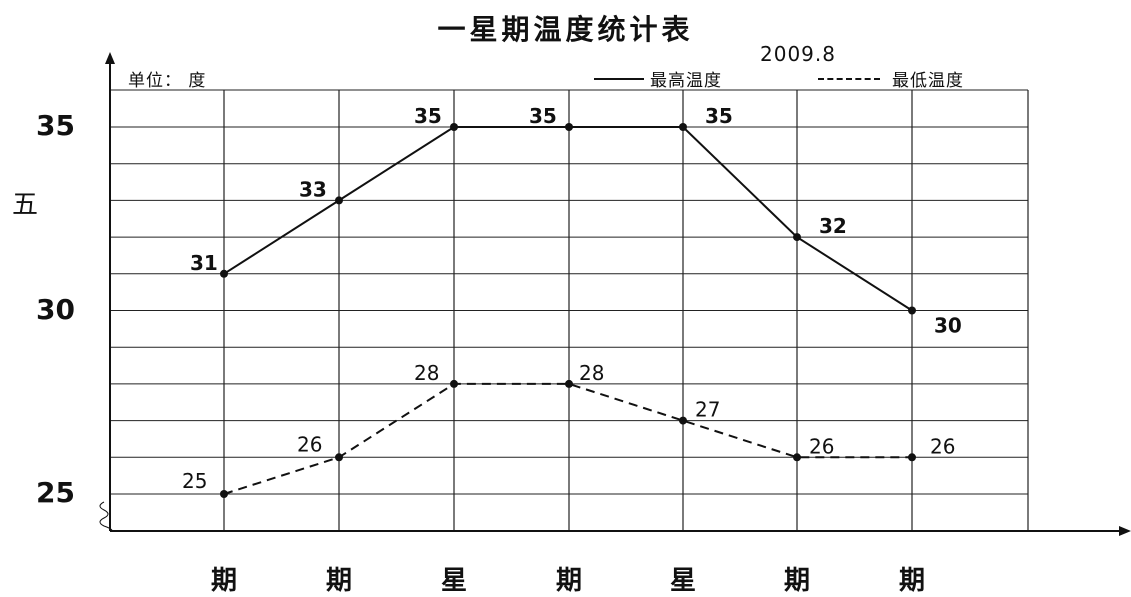 The width and height of the screenshot is (1131, 597). Describe the element at coordinates (106, 516) in the screenshot. I see `axis-break-mark` at that location.